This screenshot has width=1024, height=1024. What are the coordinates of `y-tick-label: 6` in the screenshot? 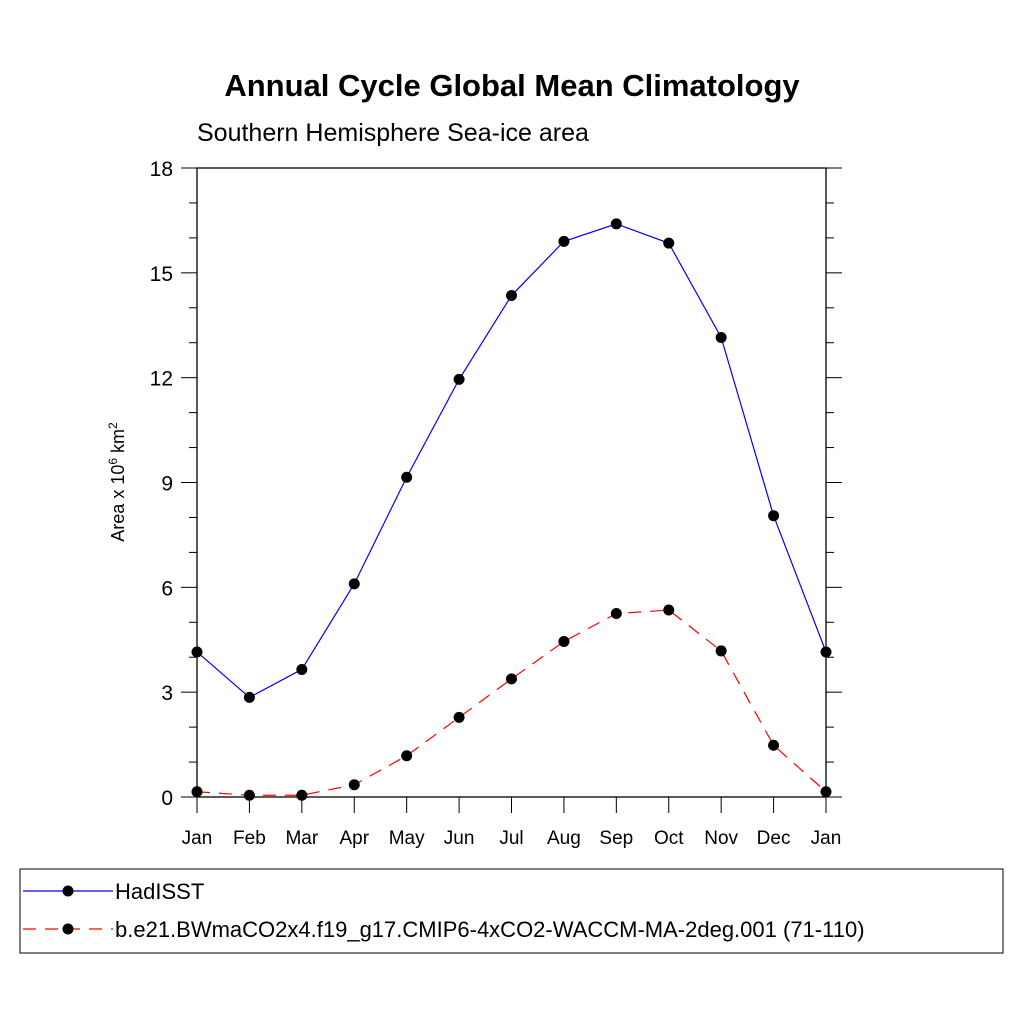 It's located at (167, 588).